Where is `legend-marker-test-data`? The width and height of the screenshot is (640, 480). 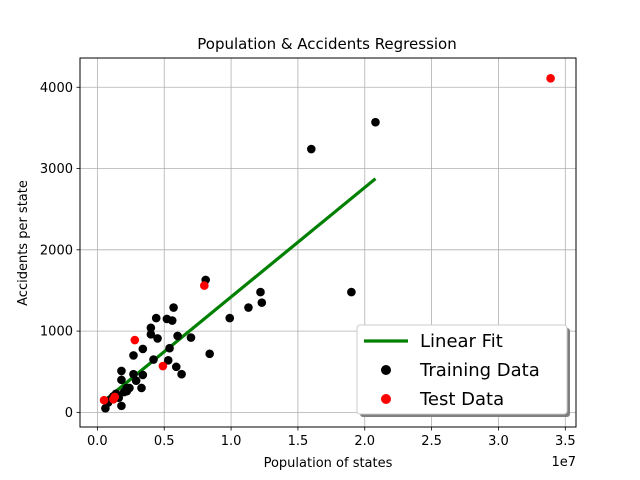 legend-marker-test-data is located at coordinates (386, 399).